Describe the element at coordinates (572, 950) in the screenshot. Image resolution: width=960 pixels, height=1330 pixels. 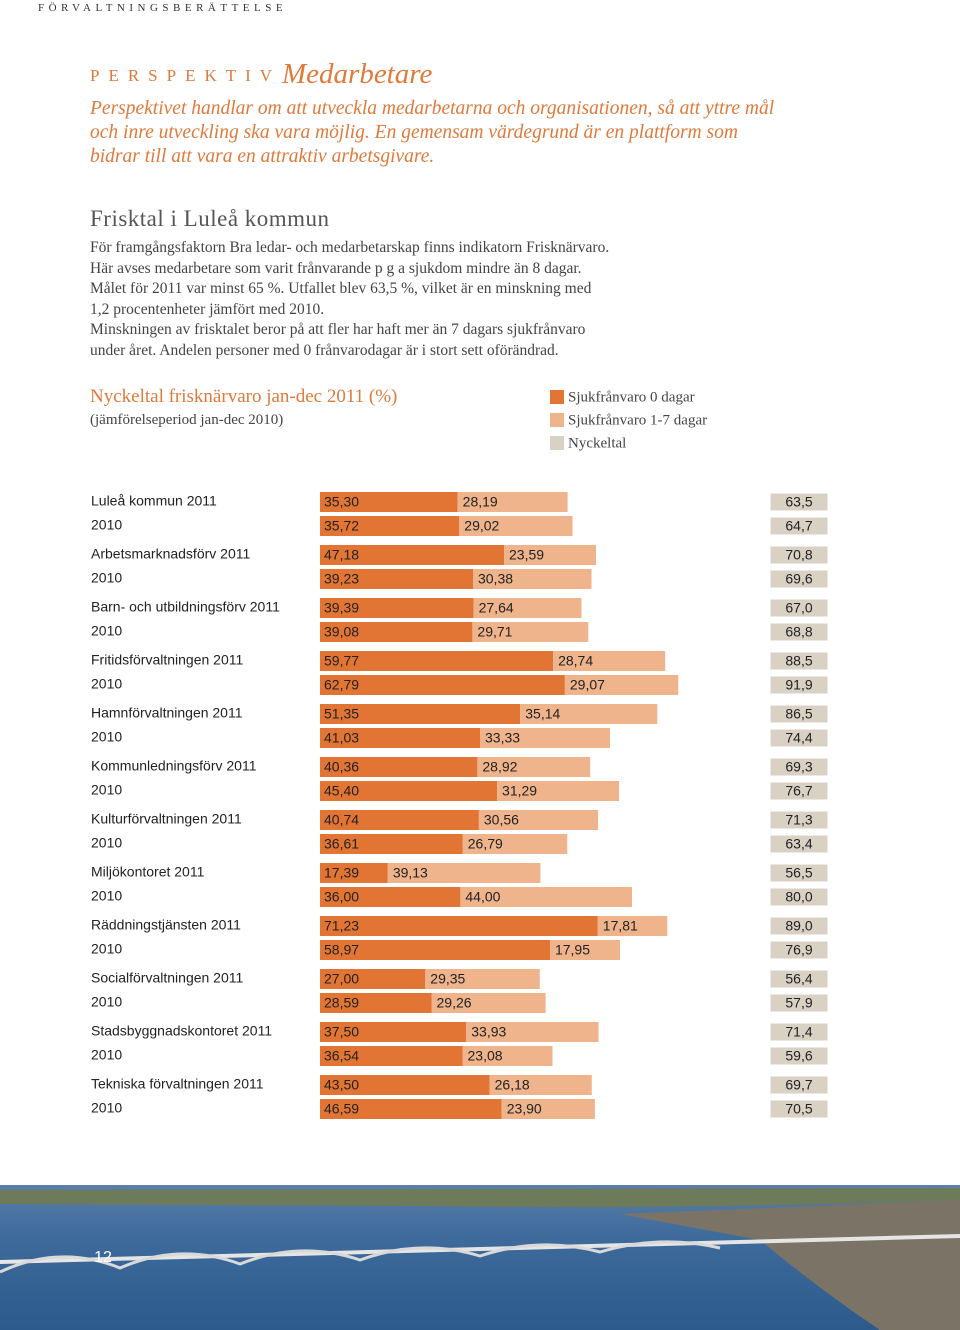
I see `bar-label: 17,95` at that location.